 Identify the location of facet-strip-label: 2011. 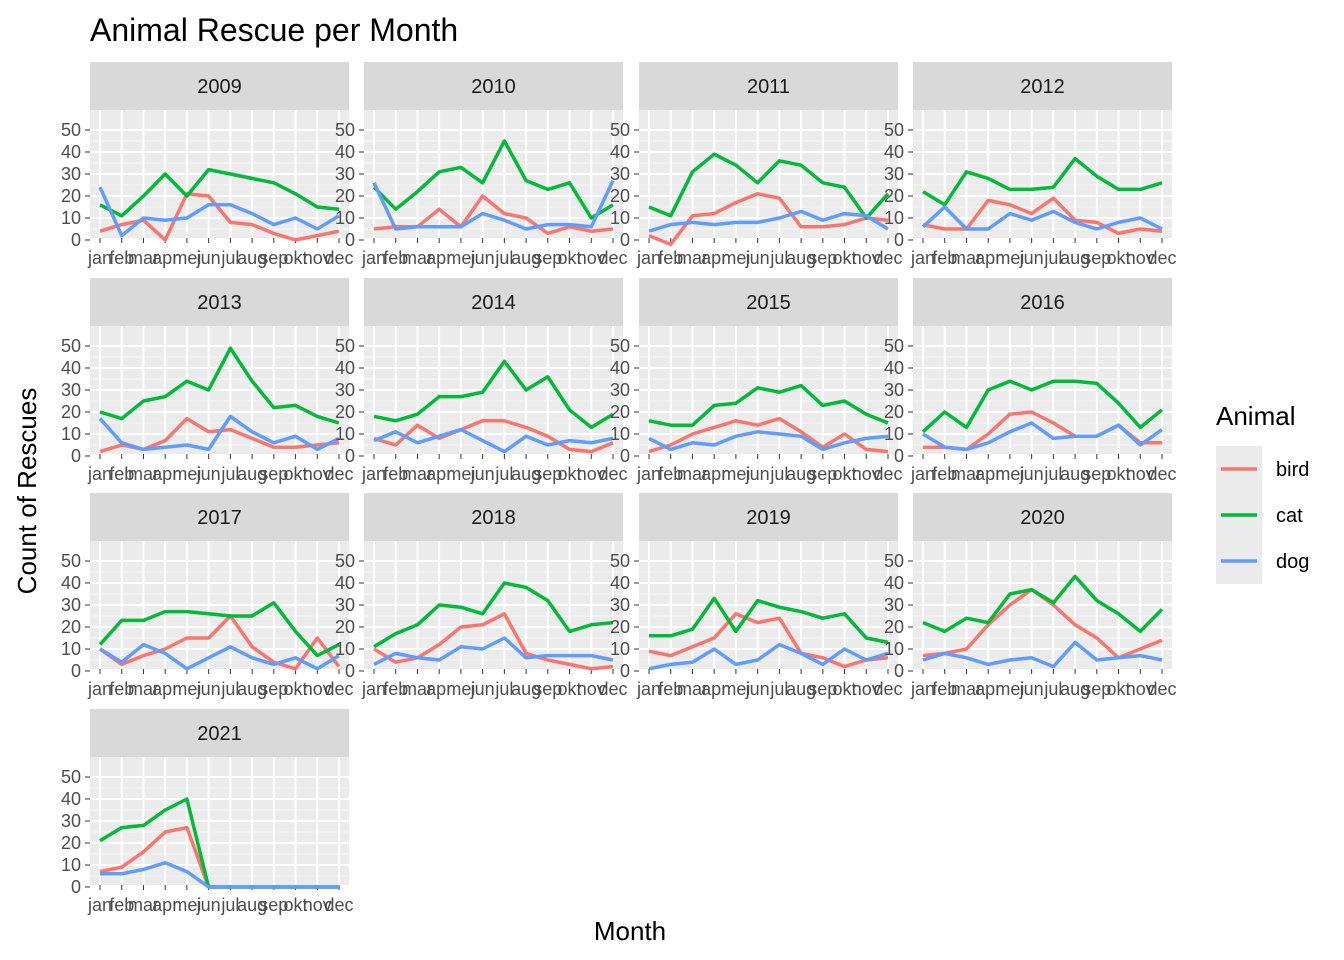
(768, 87).